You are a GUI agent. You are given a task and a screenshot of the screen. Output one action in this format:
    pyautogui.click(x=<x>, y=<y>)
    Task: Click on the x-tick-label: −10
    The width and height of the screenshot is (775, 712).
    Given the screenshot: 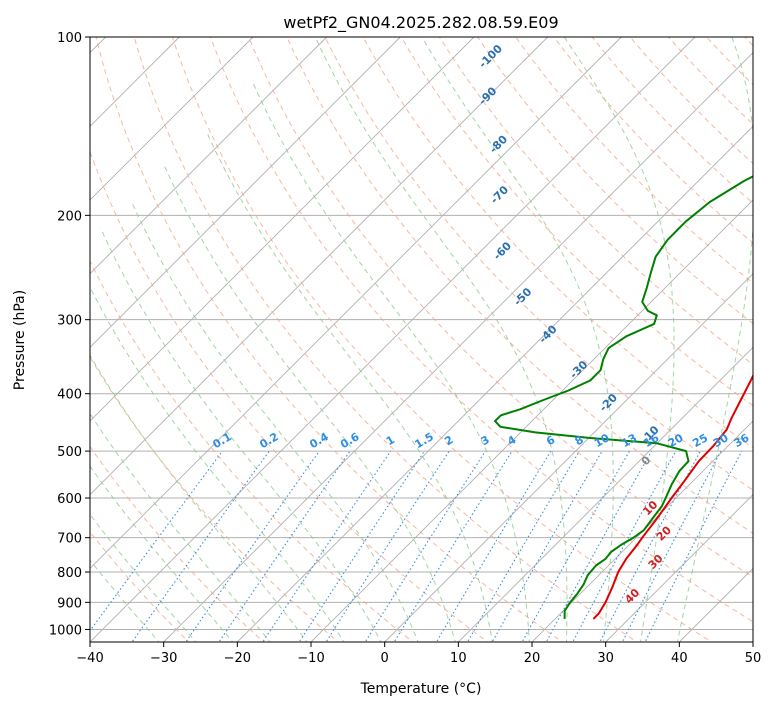 What is the action you would take?
    pyautogui.click(x=310, y=658)
    